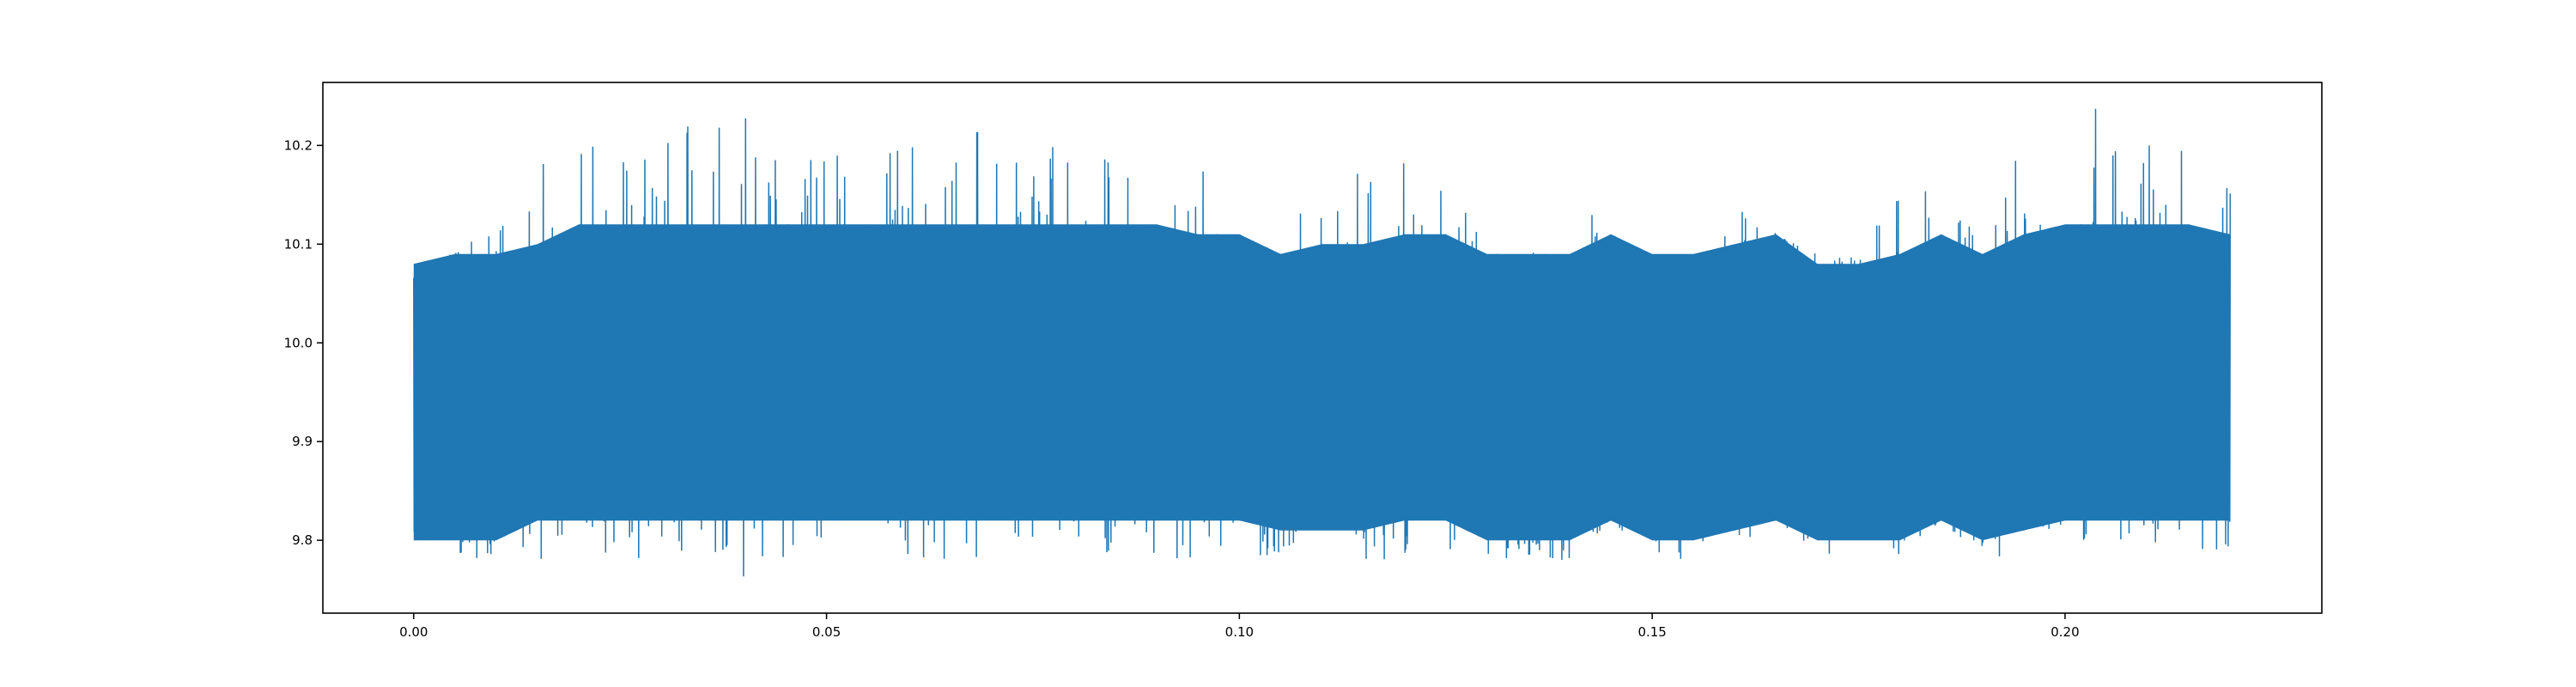 The width and height of the screenshot is (2576, 687). Describe the element at coordinates (298, 244) in the screenshot. I see `y-tick-label: 10.1` at that location.